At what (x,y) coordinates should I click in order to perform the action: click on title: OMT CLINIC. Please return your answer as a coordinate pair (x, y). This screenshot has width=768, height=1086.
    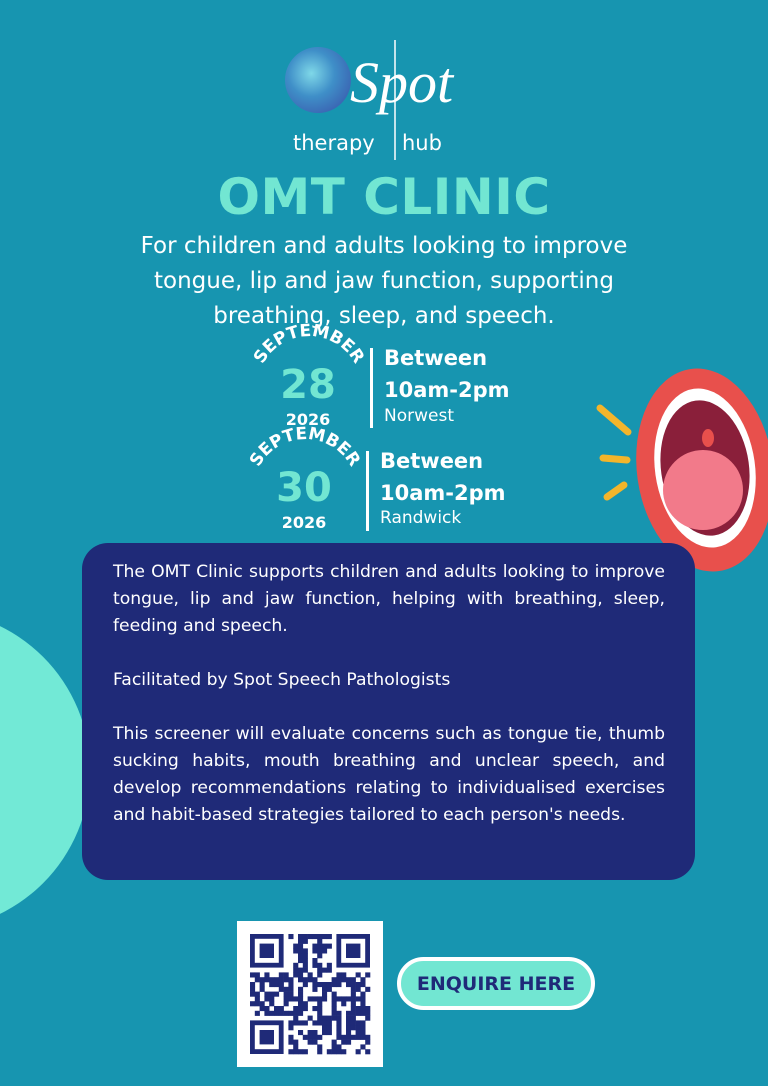
    Looking at the image, I should click on (384, 197).